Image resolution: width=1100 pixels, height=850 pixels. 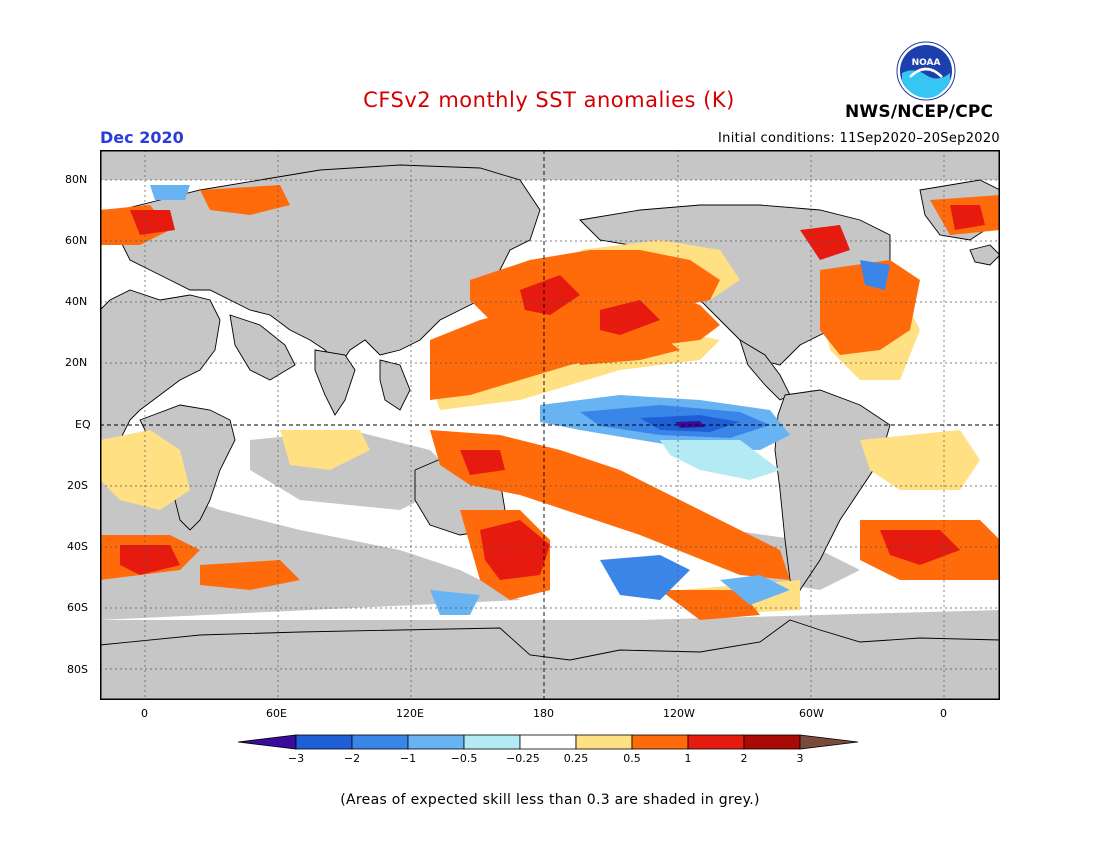 What do you see at coordinates (632, 758) in the screenshot?
I see `colorbar-tick-label: 0.5` at bounding box center [632, 758].